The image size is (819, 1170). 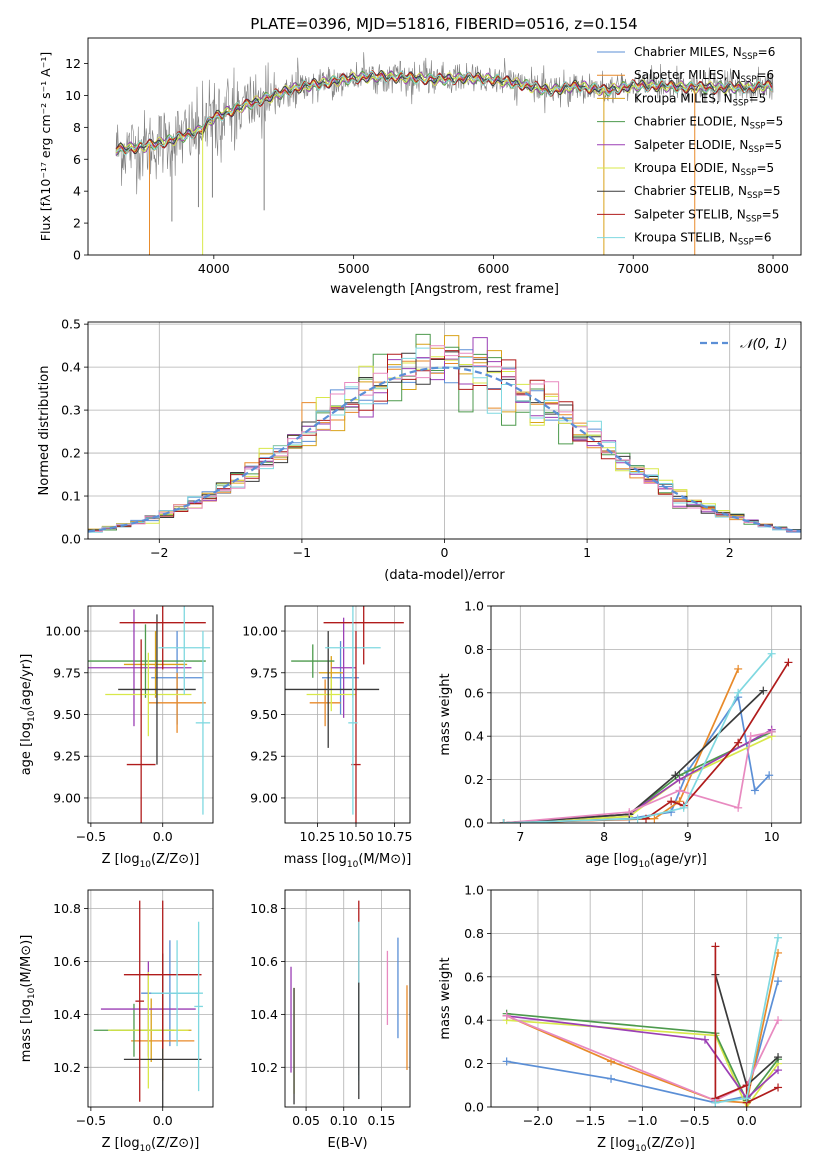 I want to click on x-tick-label: 10.25, so click(x=318, y=836).